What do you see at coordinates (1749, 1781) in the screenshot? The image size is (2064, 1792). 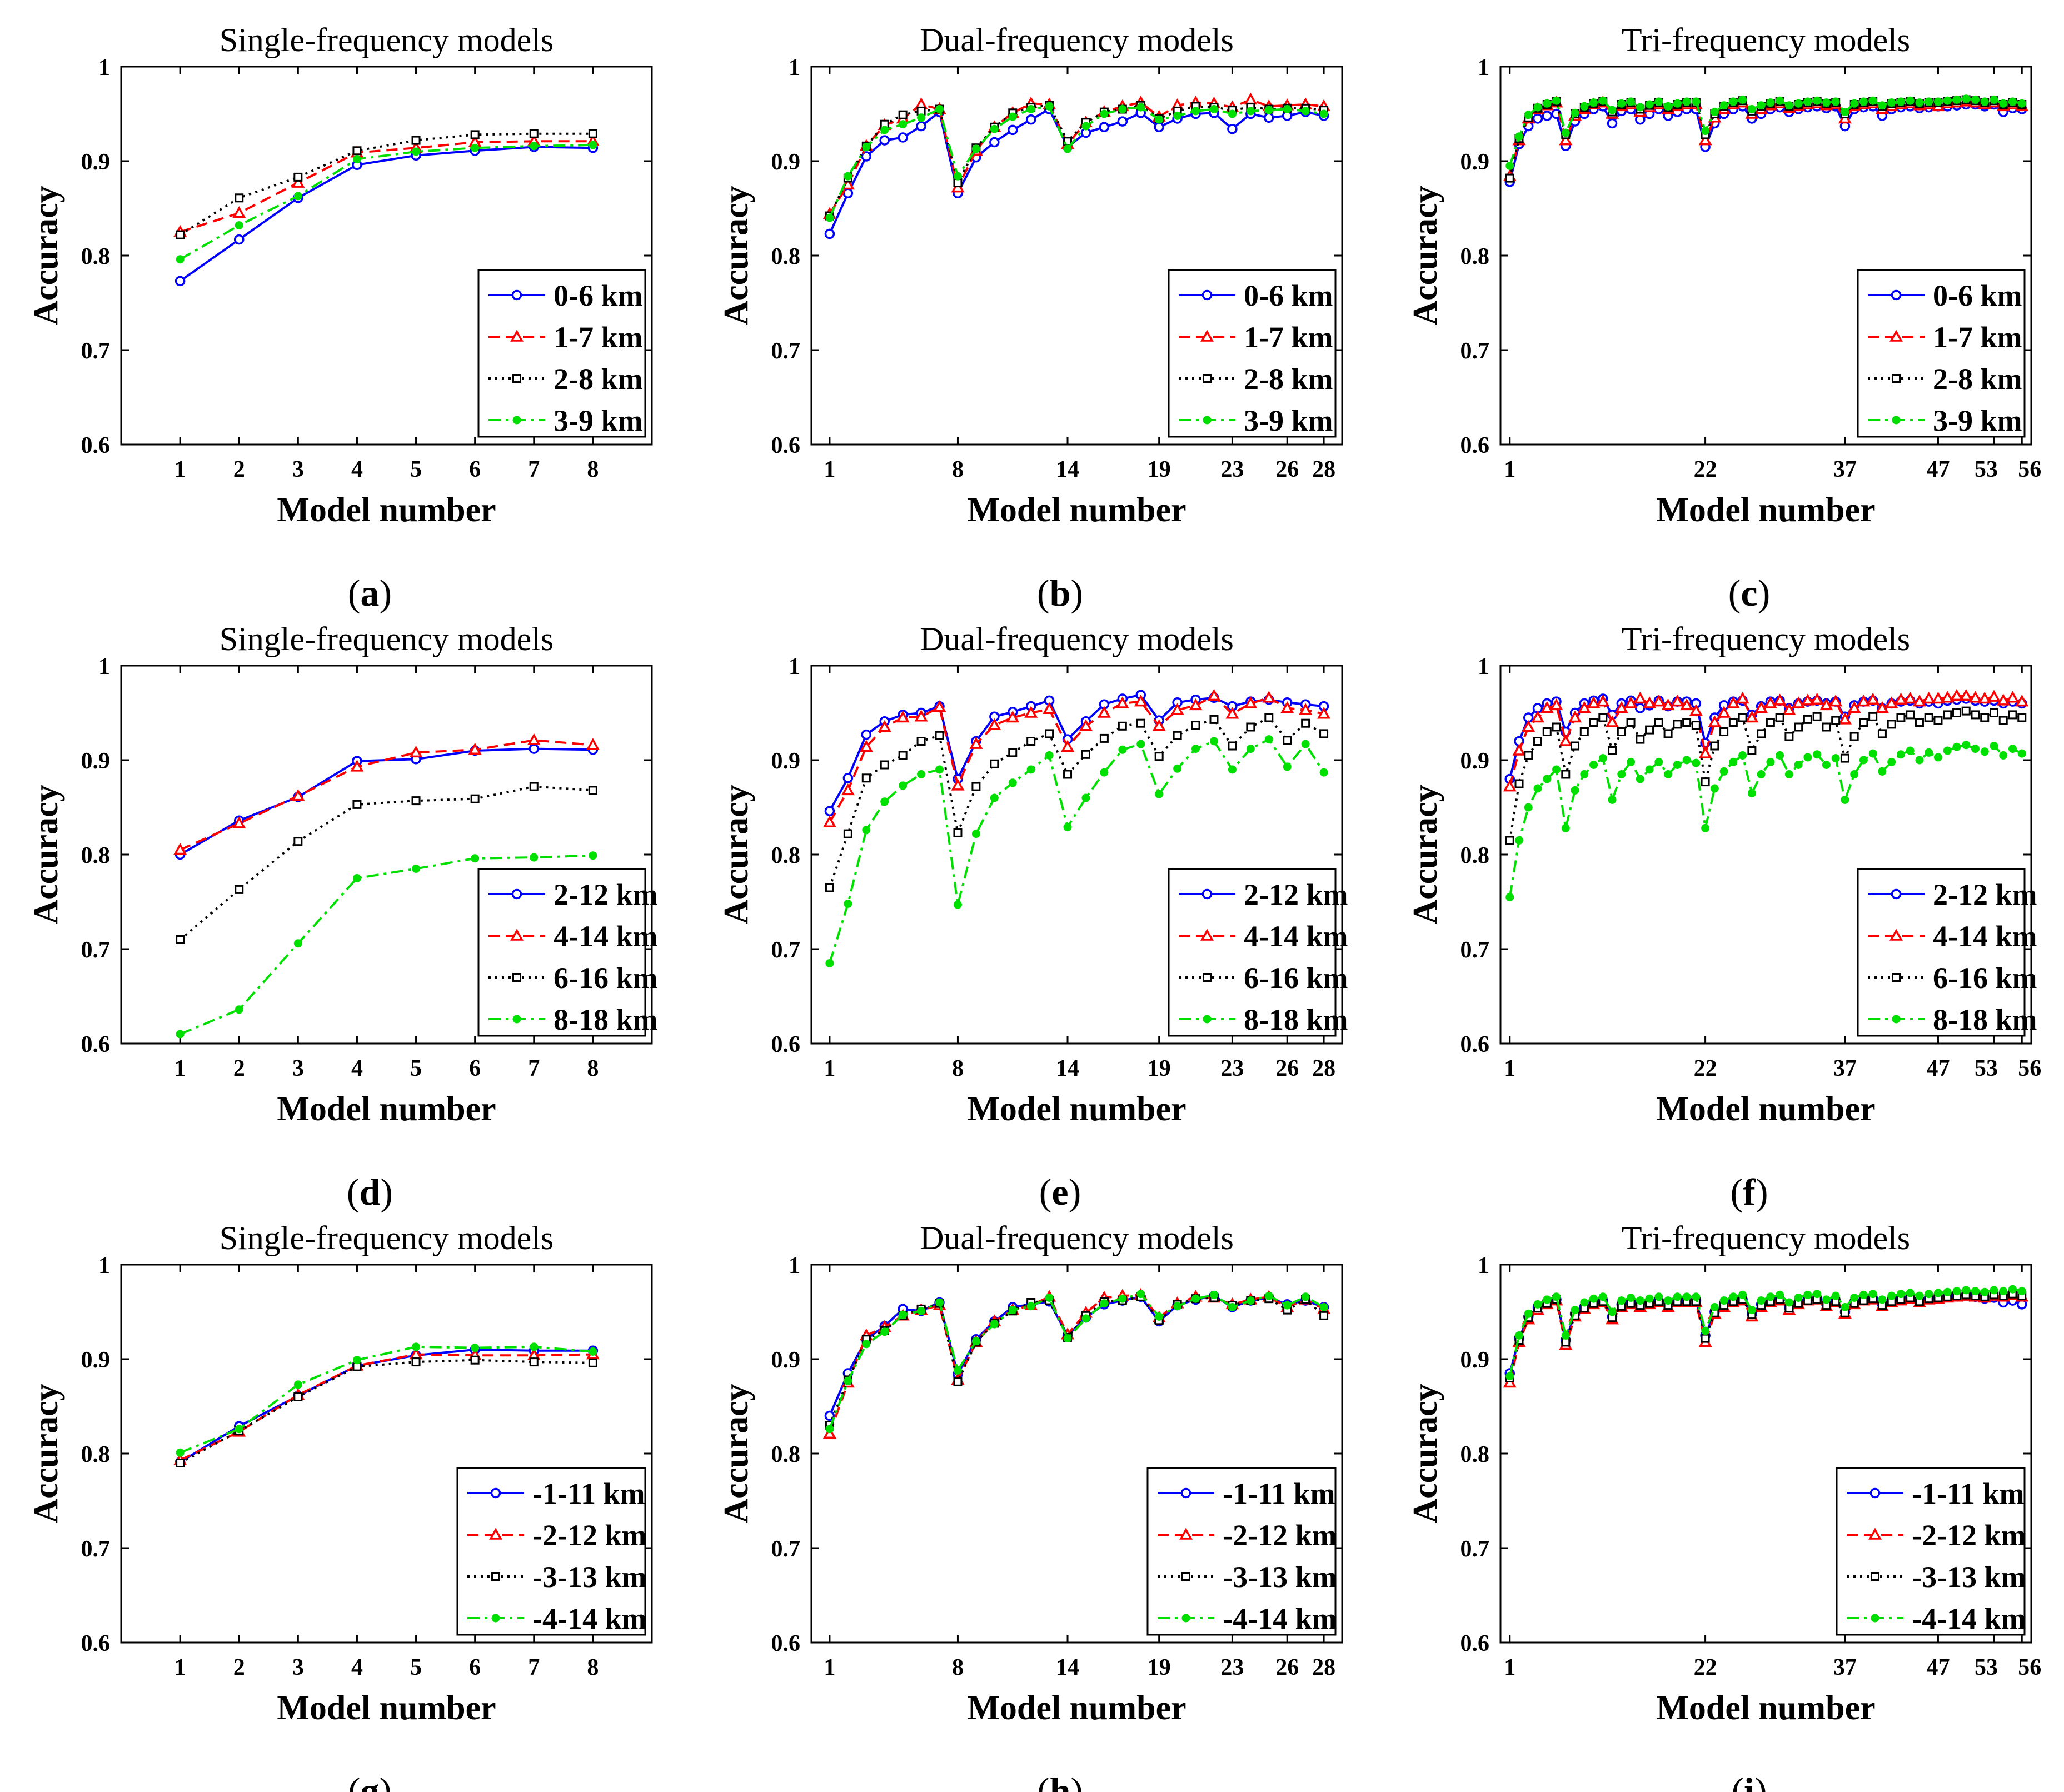 I see `panel-label-letter: i` at bounding box center [1749, 1781].